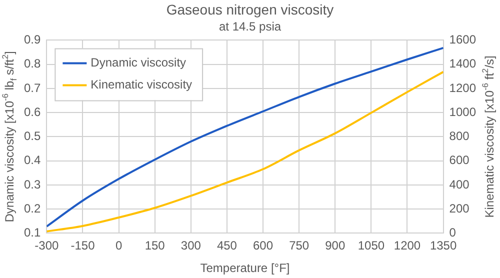  Describe the element at coordinates (32, 111) in the screenshot. I see `y-tick-label: 0.6` at that location.